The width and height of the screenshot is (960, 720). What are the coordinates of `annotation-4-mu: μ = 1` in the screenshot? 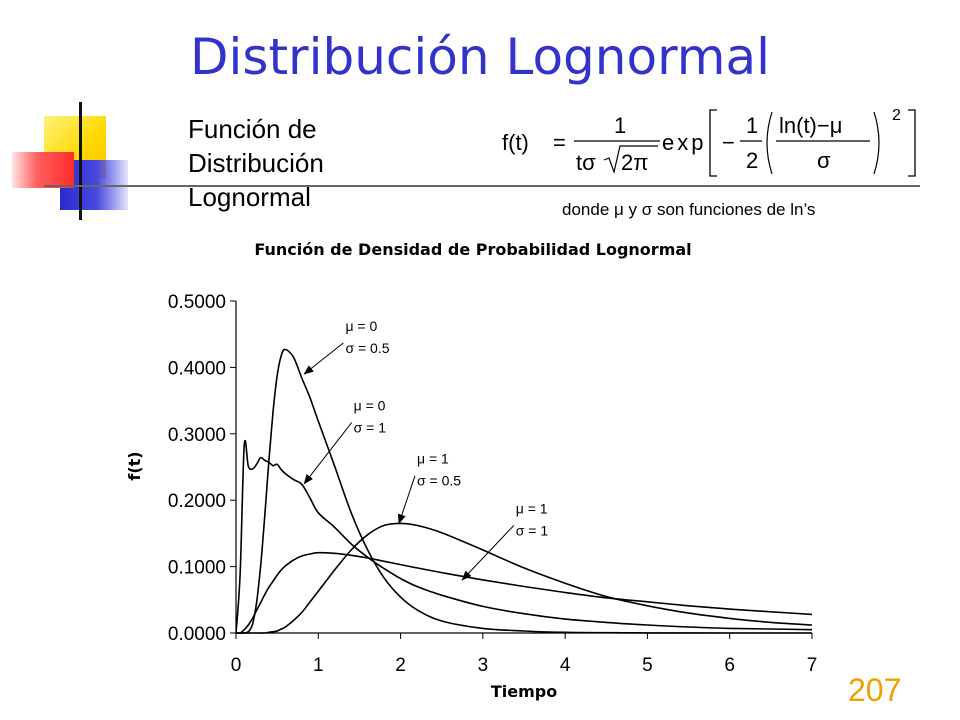 It's located at (532, 508).